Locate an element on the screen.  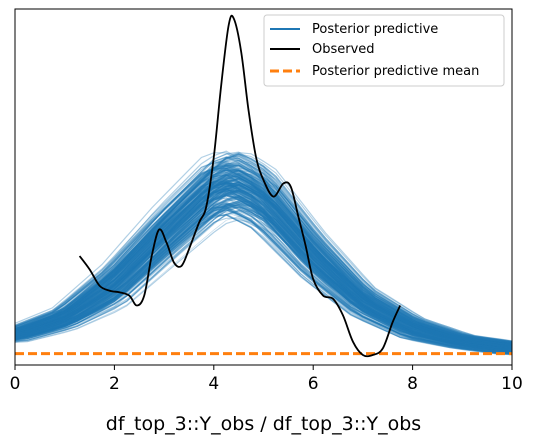
x-tick-label: 4 is located at coordinates (213, 384).